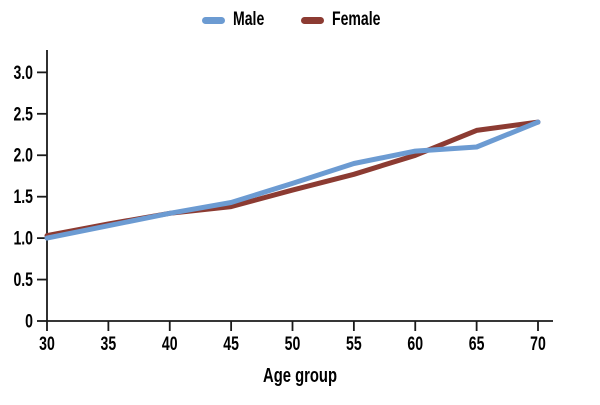  I want to click on y-tick-label: 0.5, so click(23, 280).